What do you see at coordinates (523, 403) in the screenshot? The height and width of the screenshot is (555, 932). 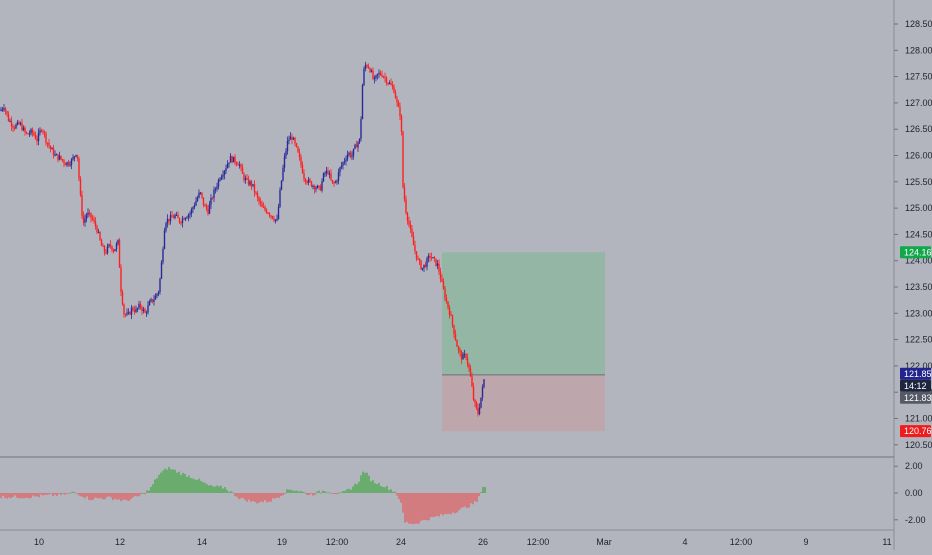 I see `stop-loss-zone` at bounding box center [523, 403].